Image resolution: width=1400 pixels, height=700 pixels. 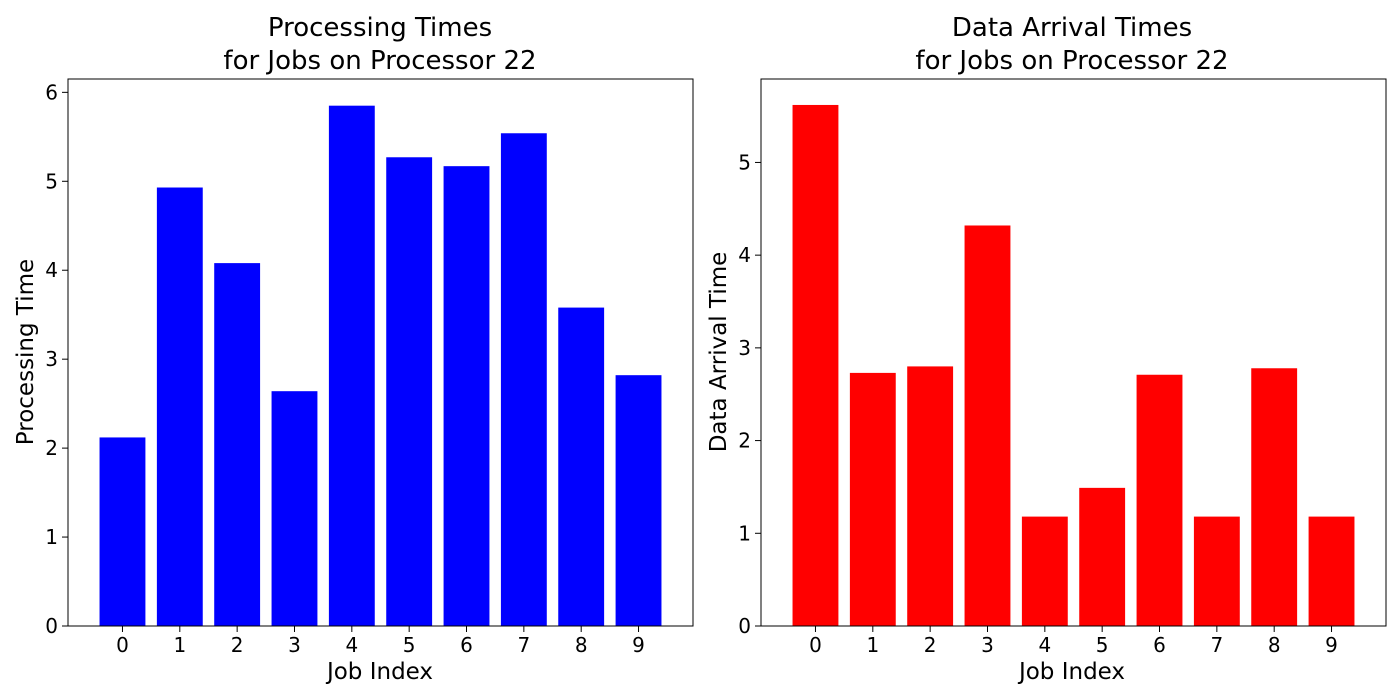 I want to click on y-axis-ticks: 0 1 2 3 4 5, so click(x=749, y=394).